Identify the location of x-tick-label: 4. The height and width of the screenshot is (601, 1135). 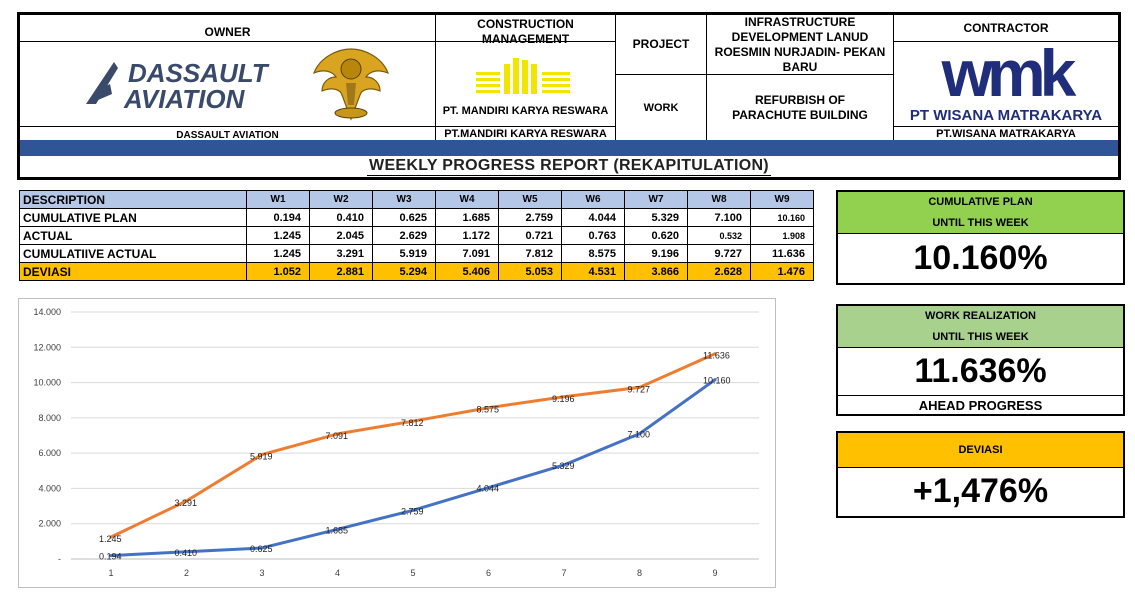
(337, 573).